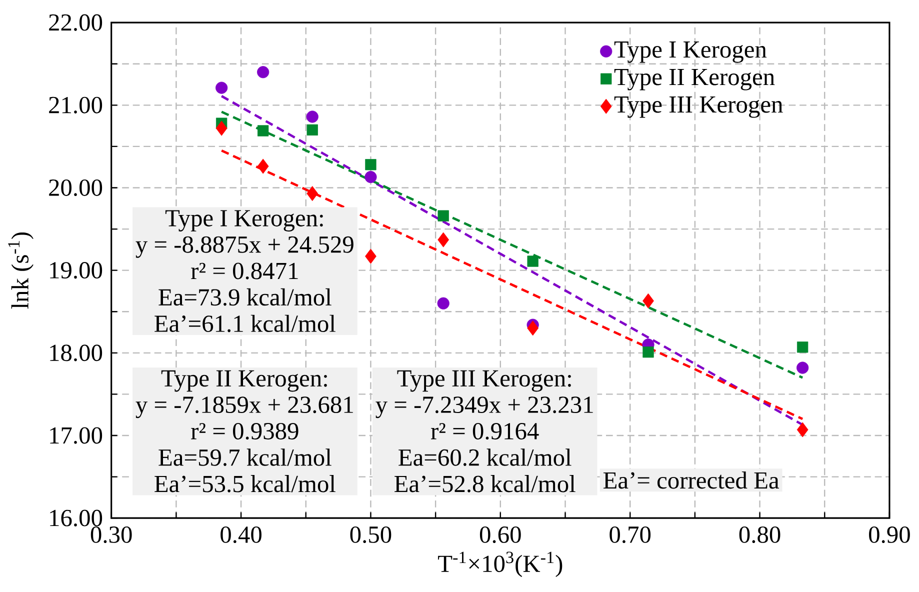  I want to click on legend-label: Type I Kerogen, so click(690, 52).